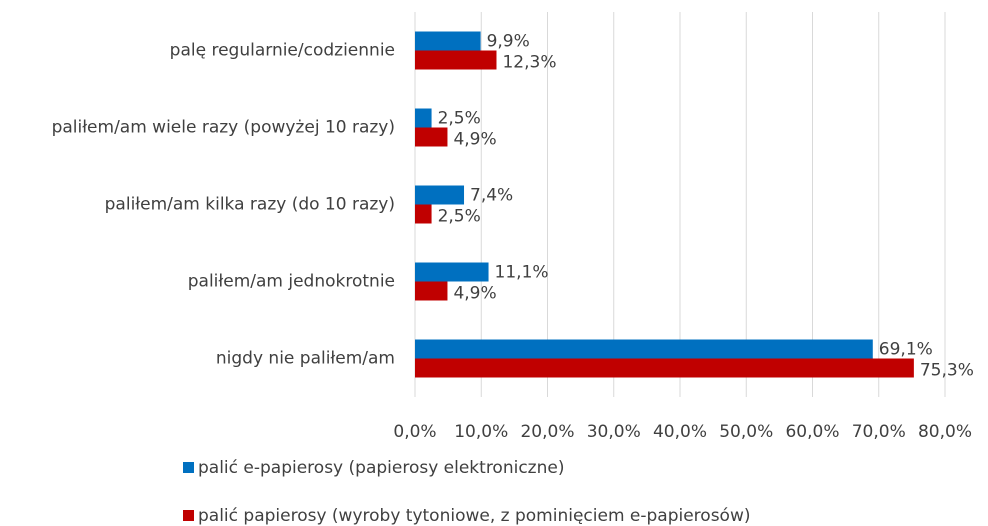 The height and width of the screenshot is (526, 988). Describe the element at coordinates (746, 432) in the screenshot. I see `x-tick-label: 50,0%` at that location.